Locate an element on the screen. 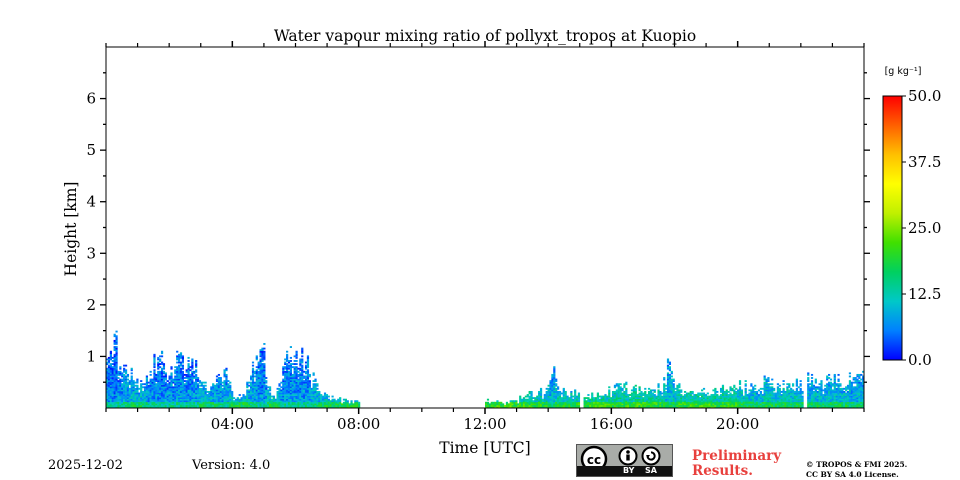 This screenshot has width=960, height=480. colorbar-tick-label: 50.0 is located at coordinates (924, 96).